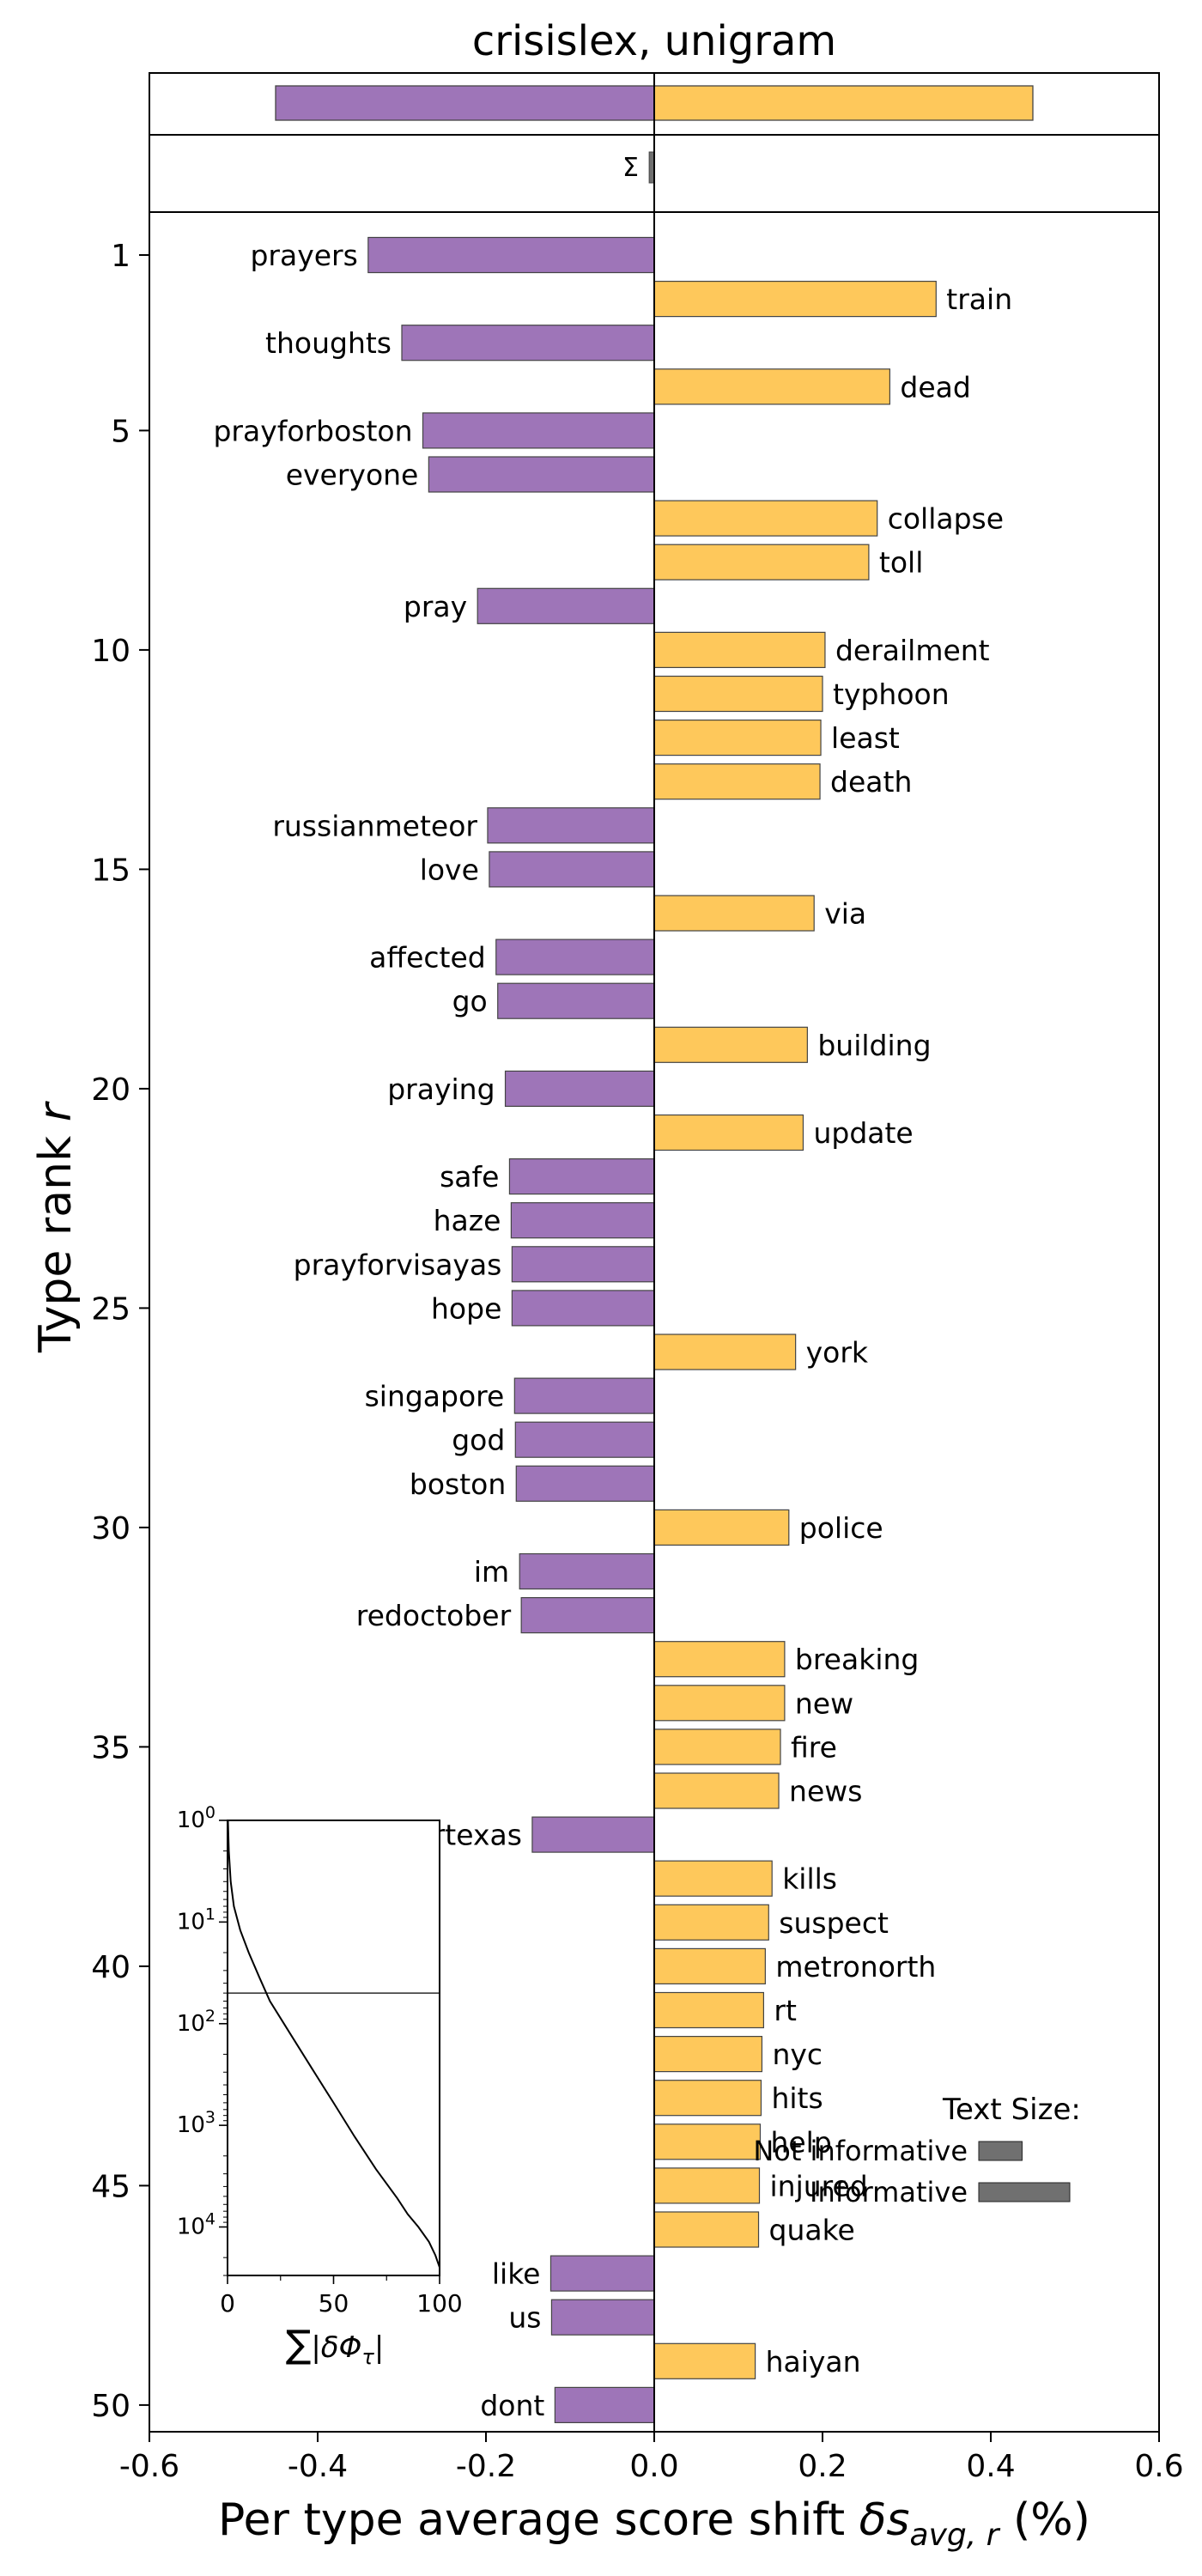 The width and height of the screenshot is (1202, 2576). Describe the element at coordinates (824, 1703) in the screenshot. I see `bar-label-new: new` at that location.